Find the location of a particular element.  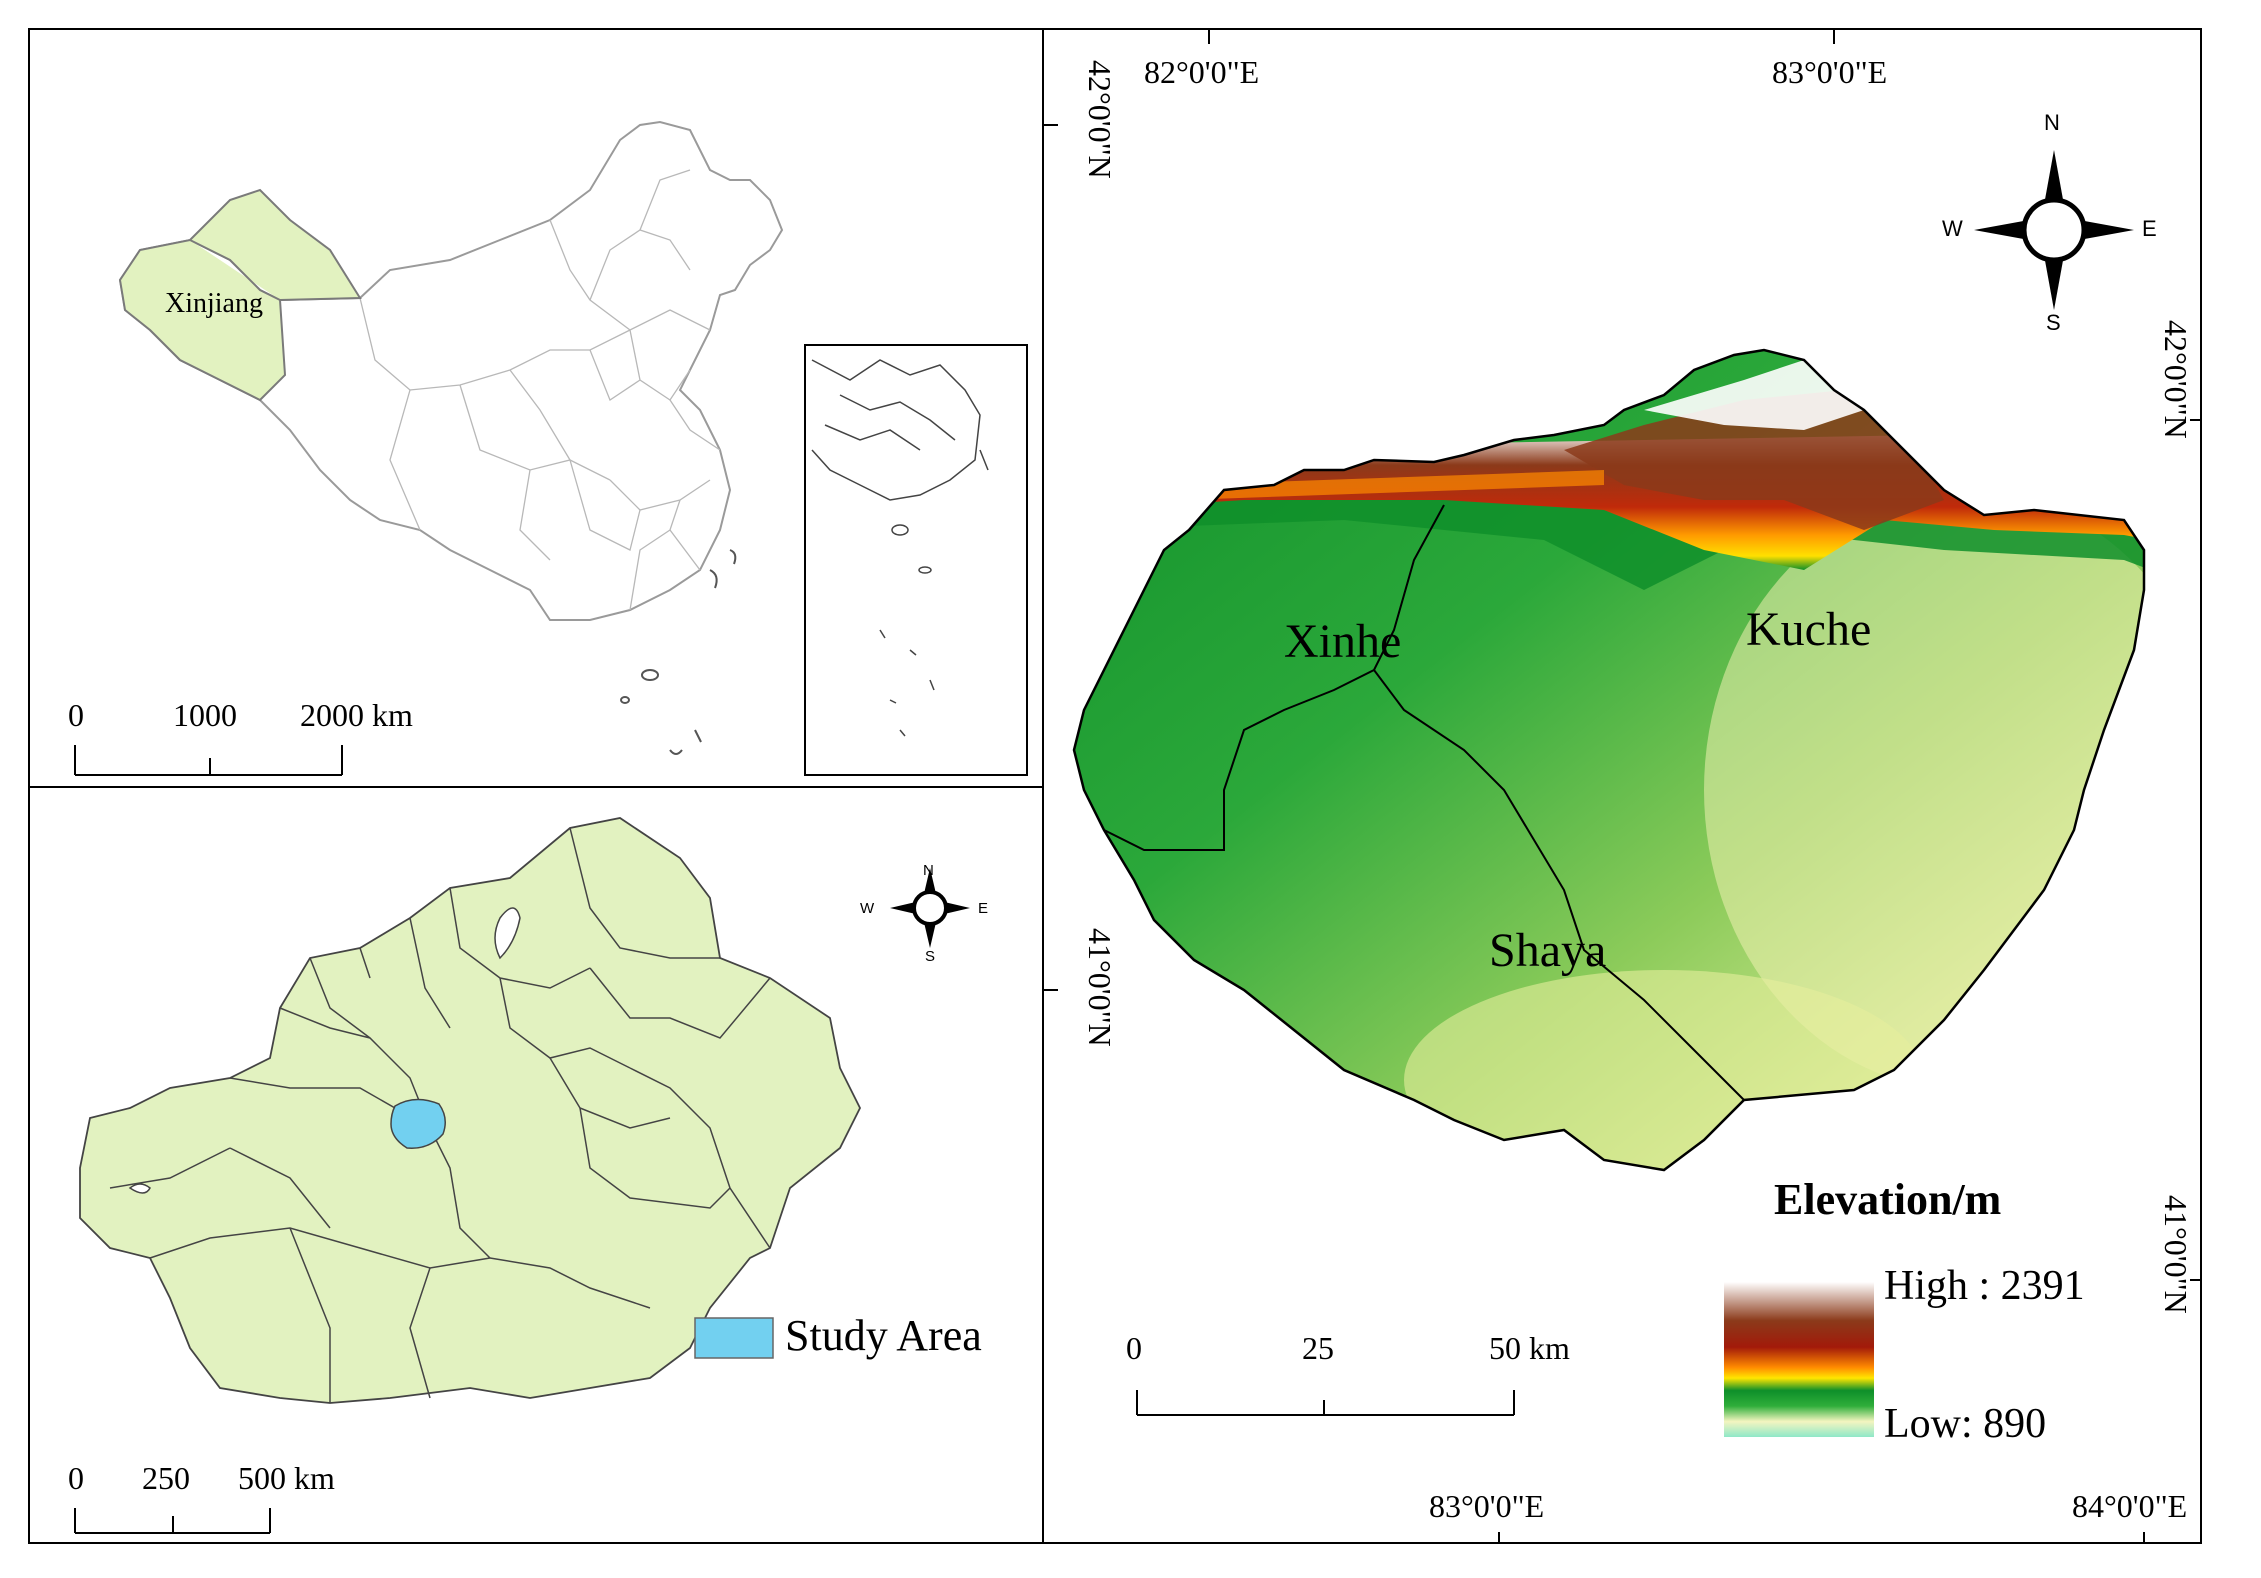

prefecture-boundaries is located at coordinates (440, 1115).